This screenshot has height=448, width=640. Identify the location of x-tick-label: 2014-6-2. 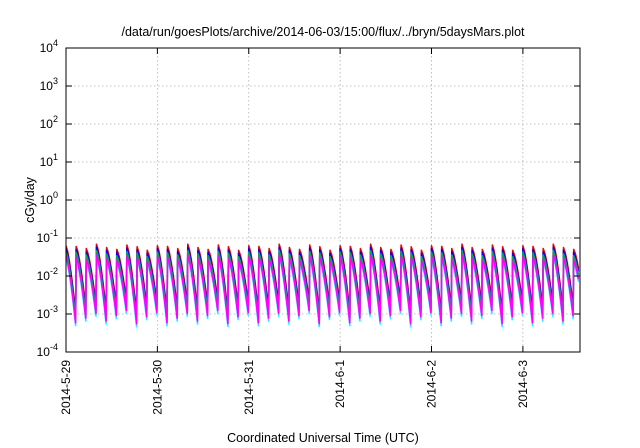
(432, 384).